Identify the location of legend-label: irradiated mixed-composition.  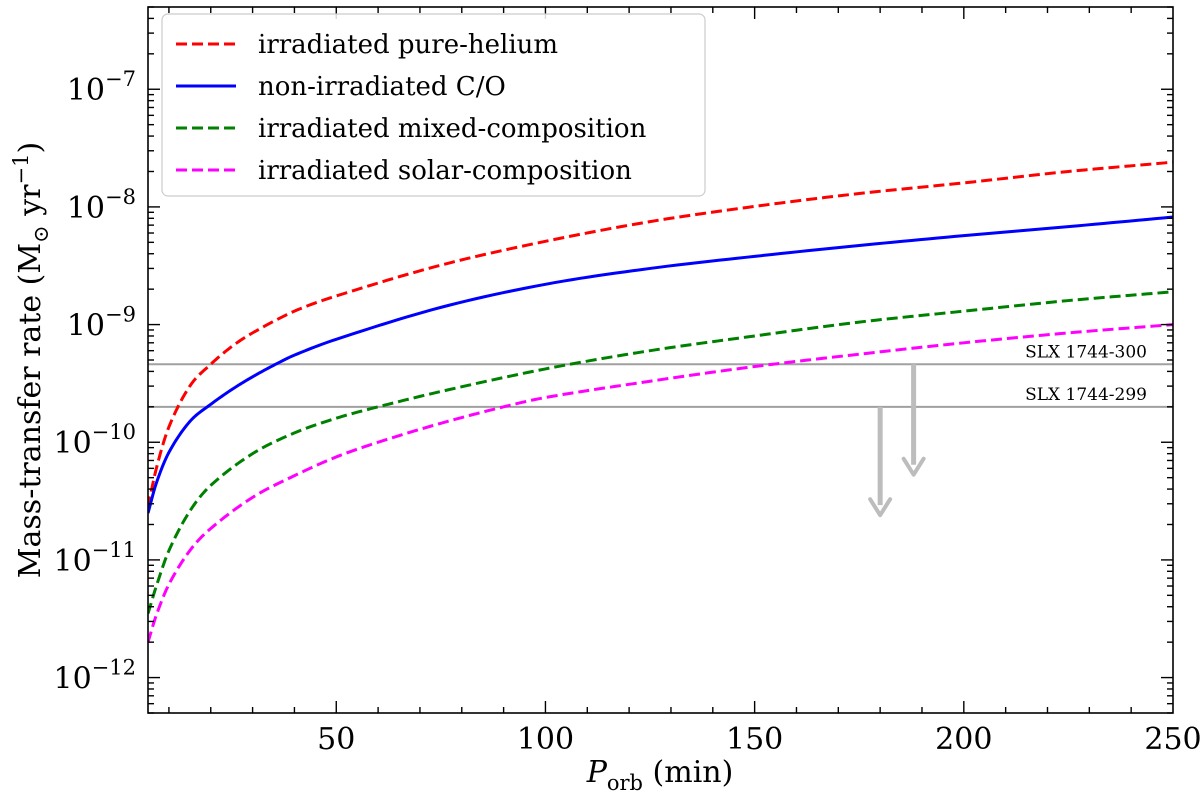
(452, 129).